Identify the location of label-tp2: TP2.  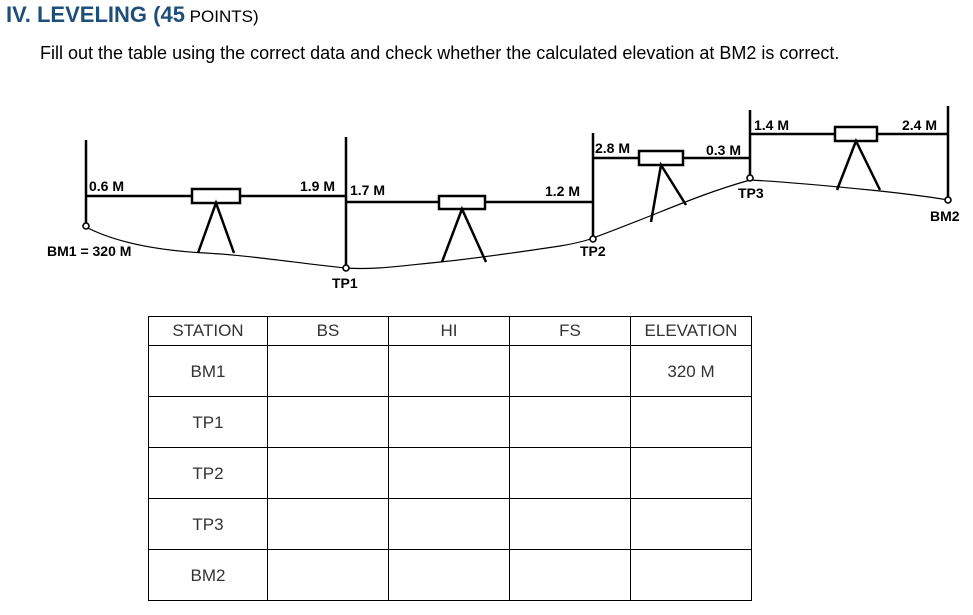
(593, 251).